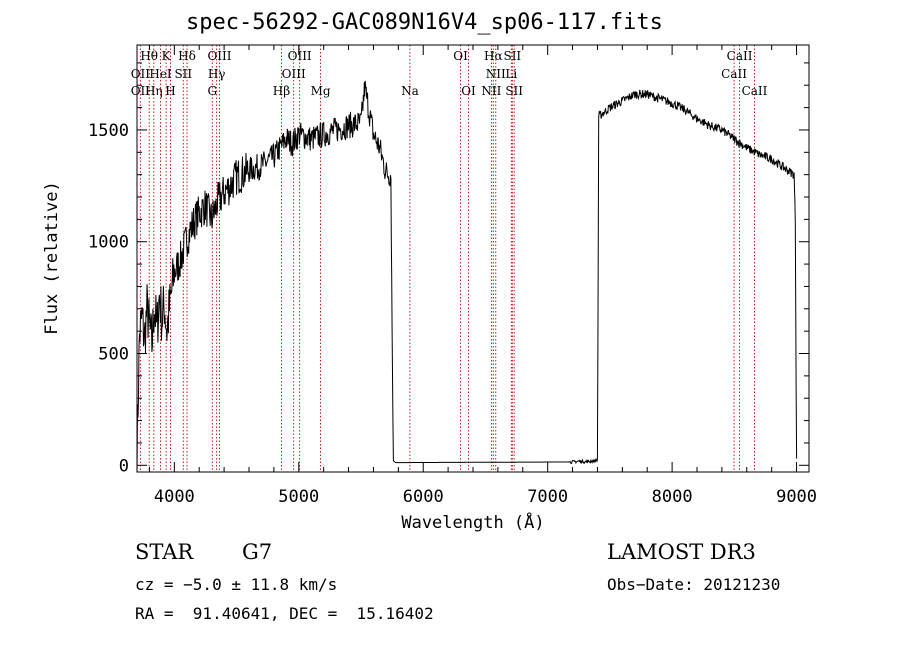 The image size is (900, 649). I want to click on x-tick-label: 5000, so click(298, 497).